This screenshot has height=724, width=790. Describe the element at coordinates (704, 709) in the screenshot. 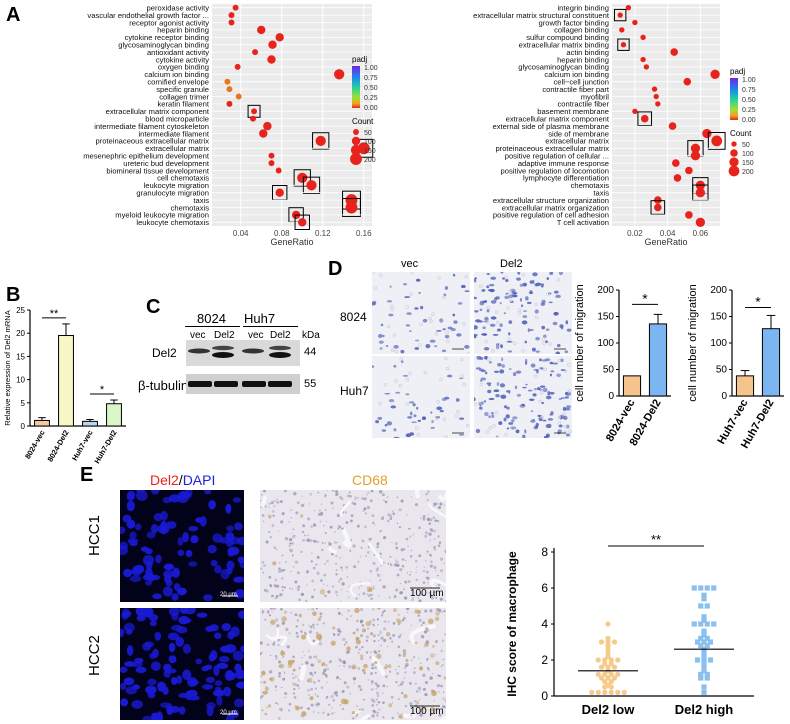

I see `category-label: Del2 high` at that location.